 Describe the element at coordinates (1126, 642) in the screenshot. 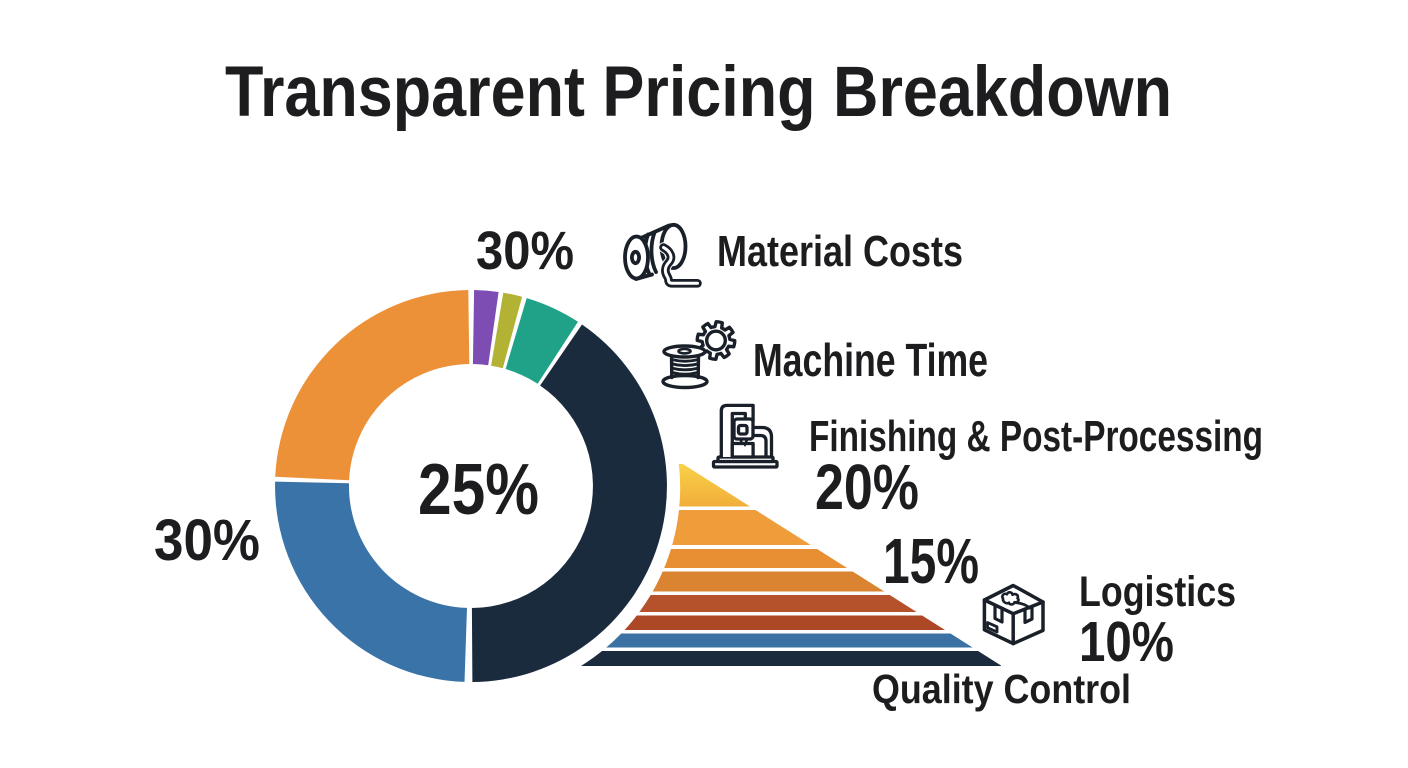

I see `svg-text: 10%` at that location.